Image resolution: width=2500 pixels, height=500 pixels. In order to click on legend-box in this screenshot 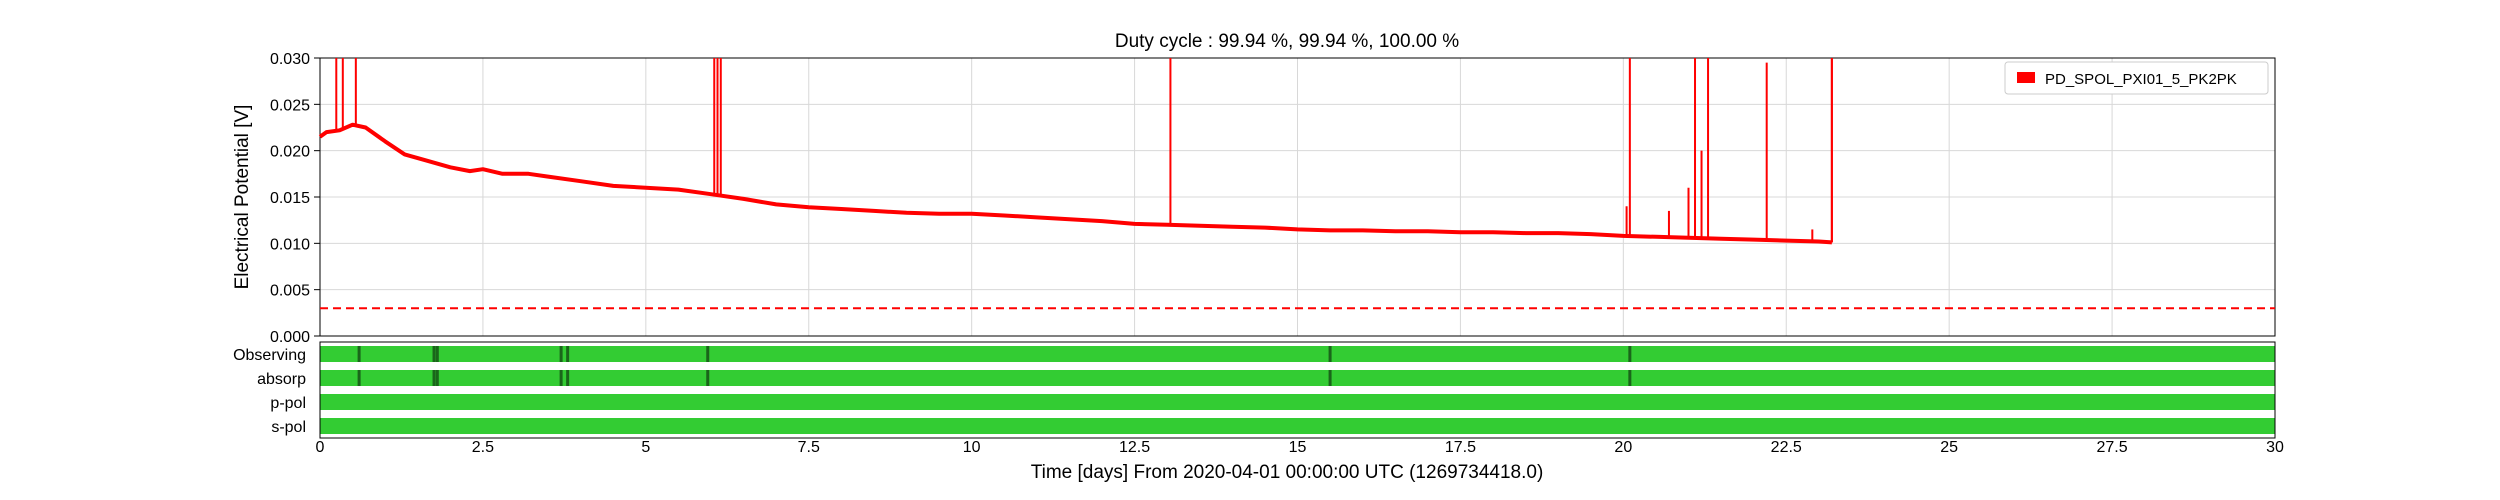, I will do `click(2136, 78)`.